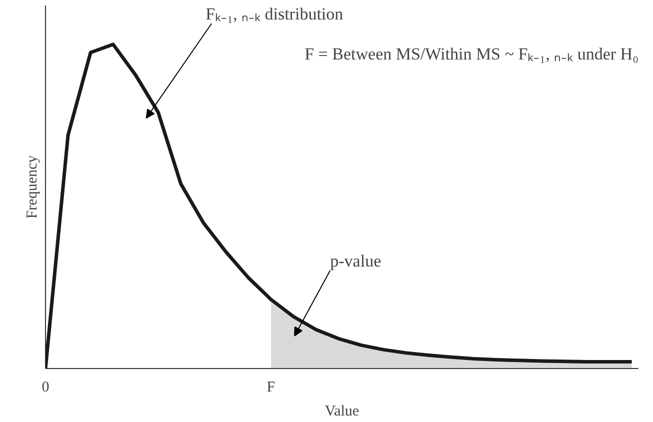 Image resolution: width=653 pixels, height=422 pixels. What do you see at coordinates (275, 14) in the screenshot?
I see `text: Fₖ₋₁, ₙ₋ₖ distribution` at bounding box center [275, 14].